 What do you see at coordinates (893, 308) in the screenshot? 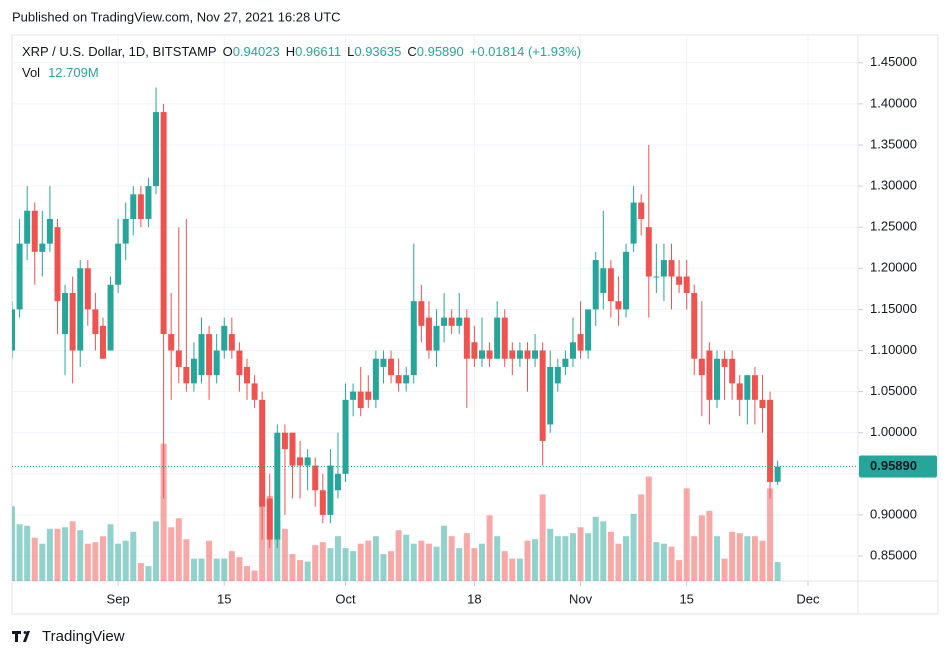
I see `y-tick-label: 1.15000` at bounding box center [893, 308].